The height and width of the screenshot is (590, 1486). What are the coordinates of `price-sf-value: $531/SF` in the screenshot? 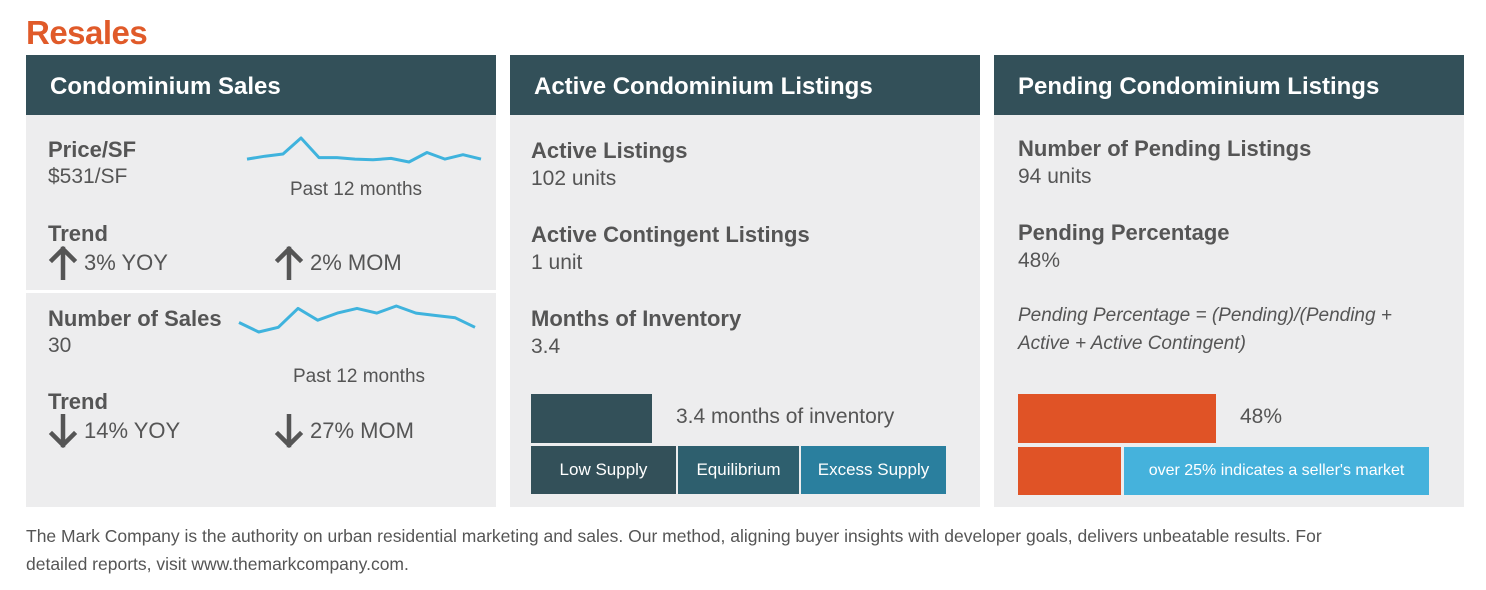 It's located at (88, 176).